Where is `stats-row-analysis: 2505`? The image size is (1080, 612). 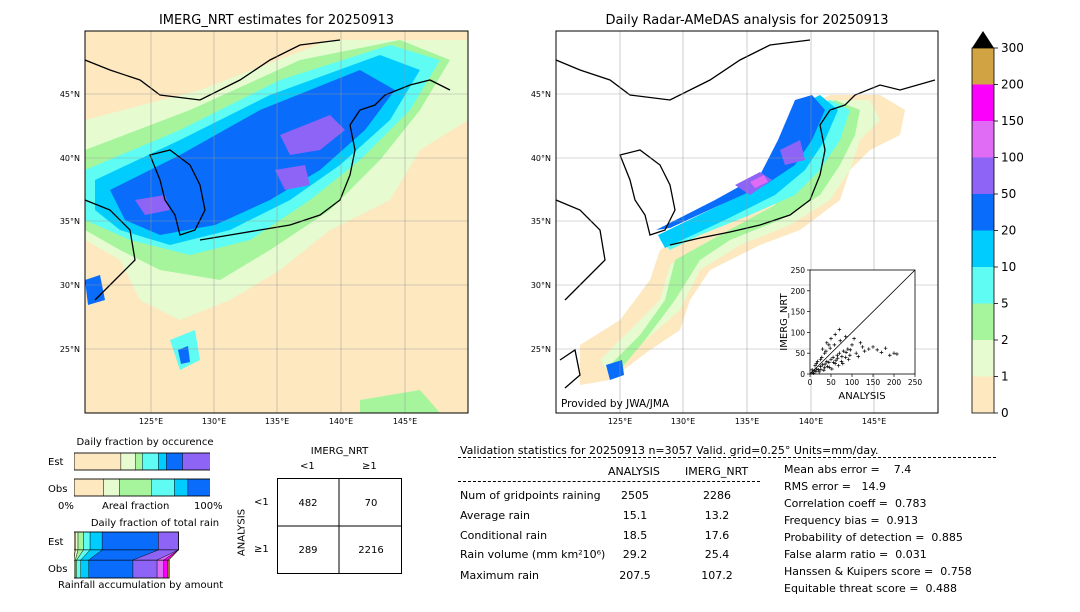
stats-row-analysis: 2505 is located at coordinates (635, 495).